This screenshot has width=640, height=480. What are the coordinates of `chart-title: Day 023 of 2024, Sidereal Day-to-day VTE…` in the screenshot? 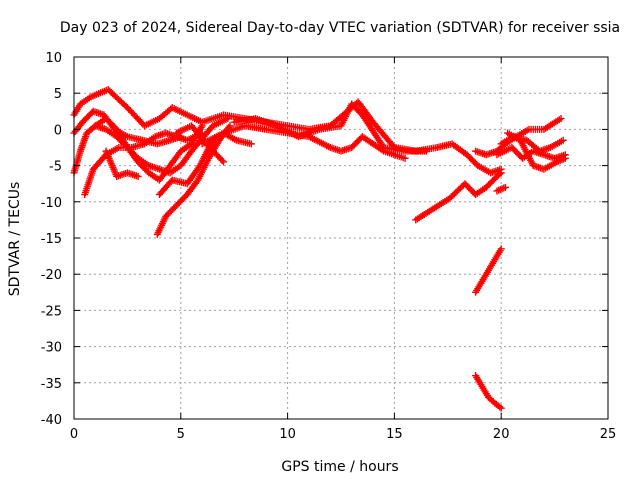 It's located at (340, 28).